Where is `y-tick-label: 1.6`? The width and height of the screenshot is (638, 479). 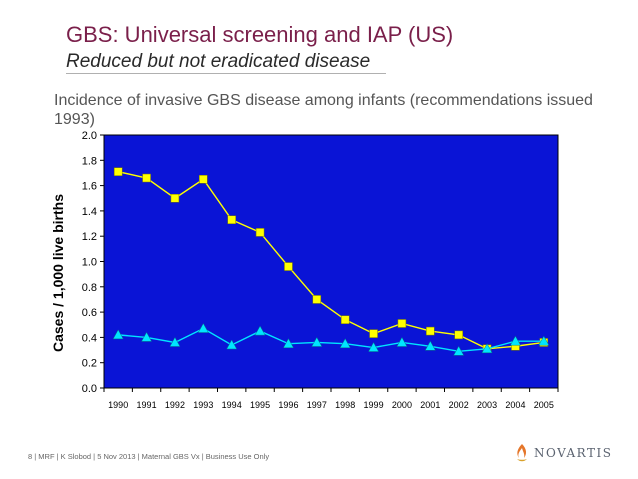 y-tick-label: 1.6 is located at coordinates (89, 187).